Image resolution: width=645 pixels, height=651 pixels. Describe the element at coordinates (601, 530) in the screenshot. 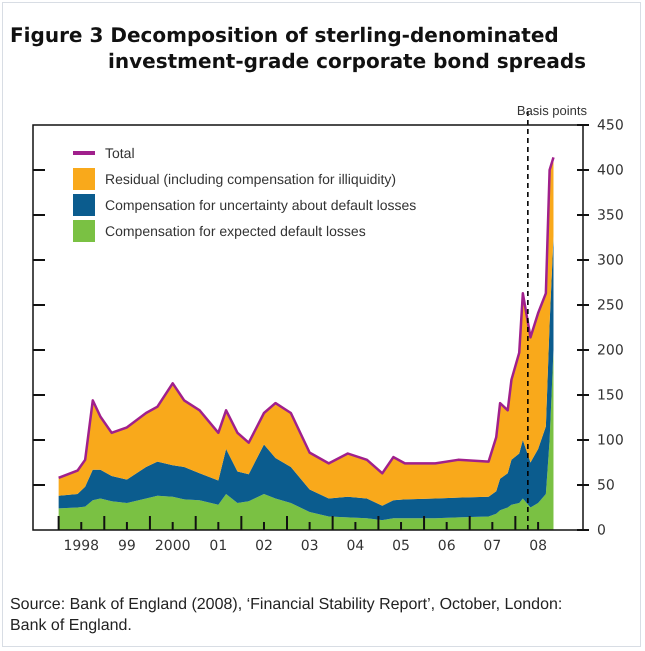

I see `y-tick-label: 0` at that location.